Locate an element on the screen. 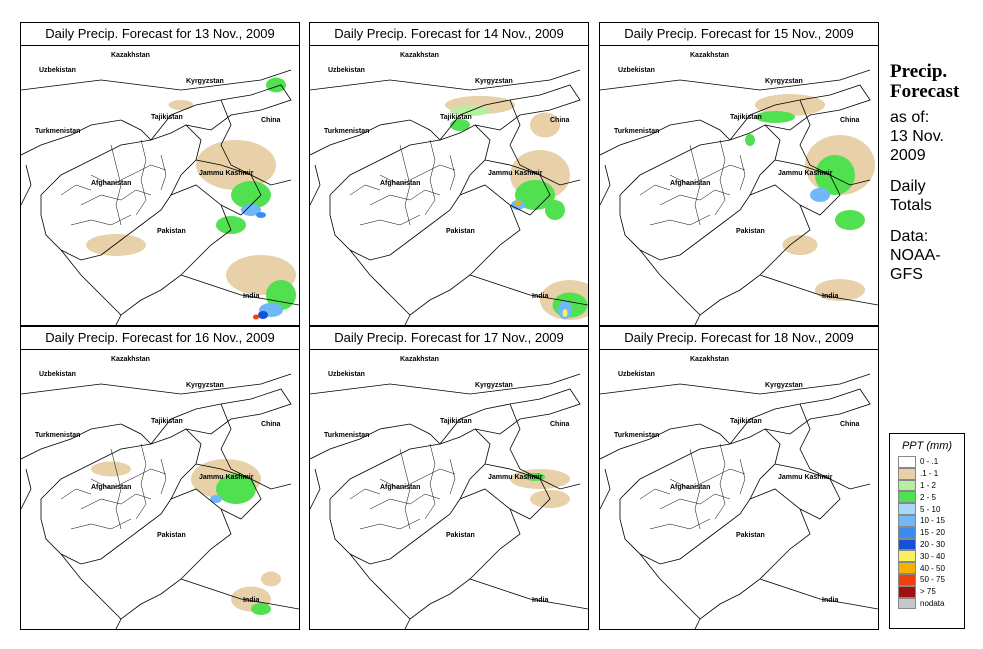 The height and width of the screenshot is (649, 983). asof-line2: 13 Nov. is located at coordinates (917, 136).